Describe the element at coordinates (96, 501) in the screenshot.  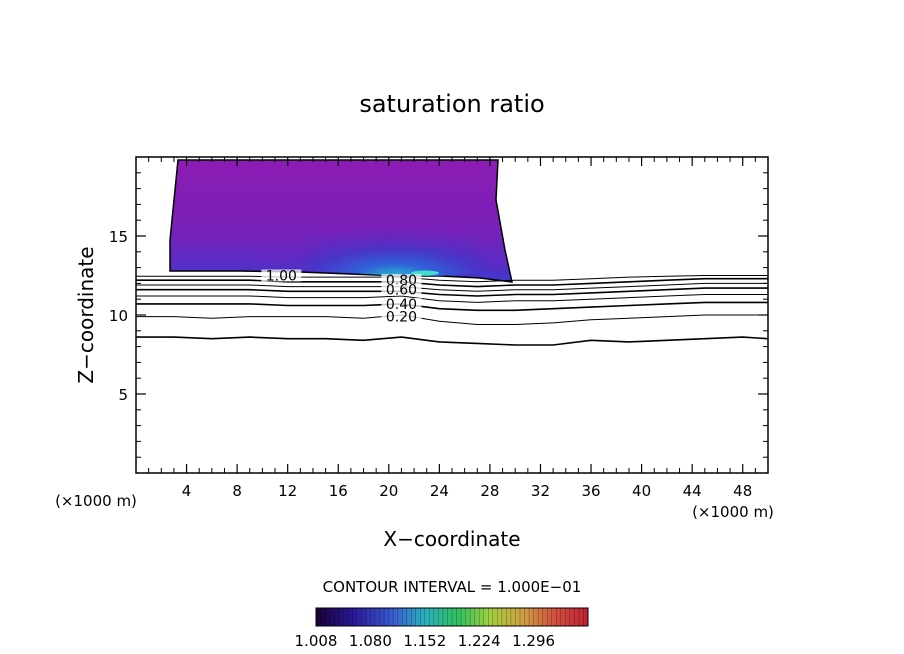
I see `x-unit-left: (×1000 m)` at that location.